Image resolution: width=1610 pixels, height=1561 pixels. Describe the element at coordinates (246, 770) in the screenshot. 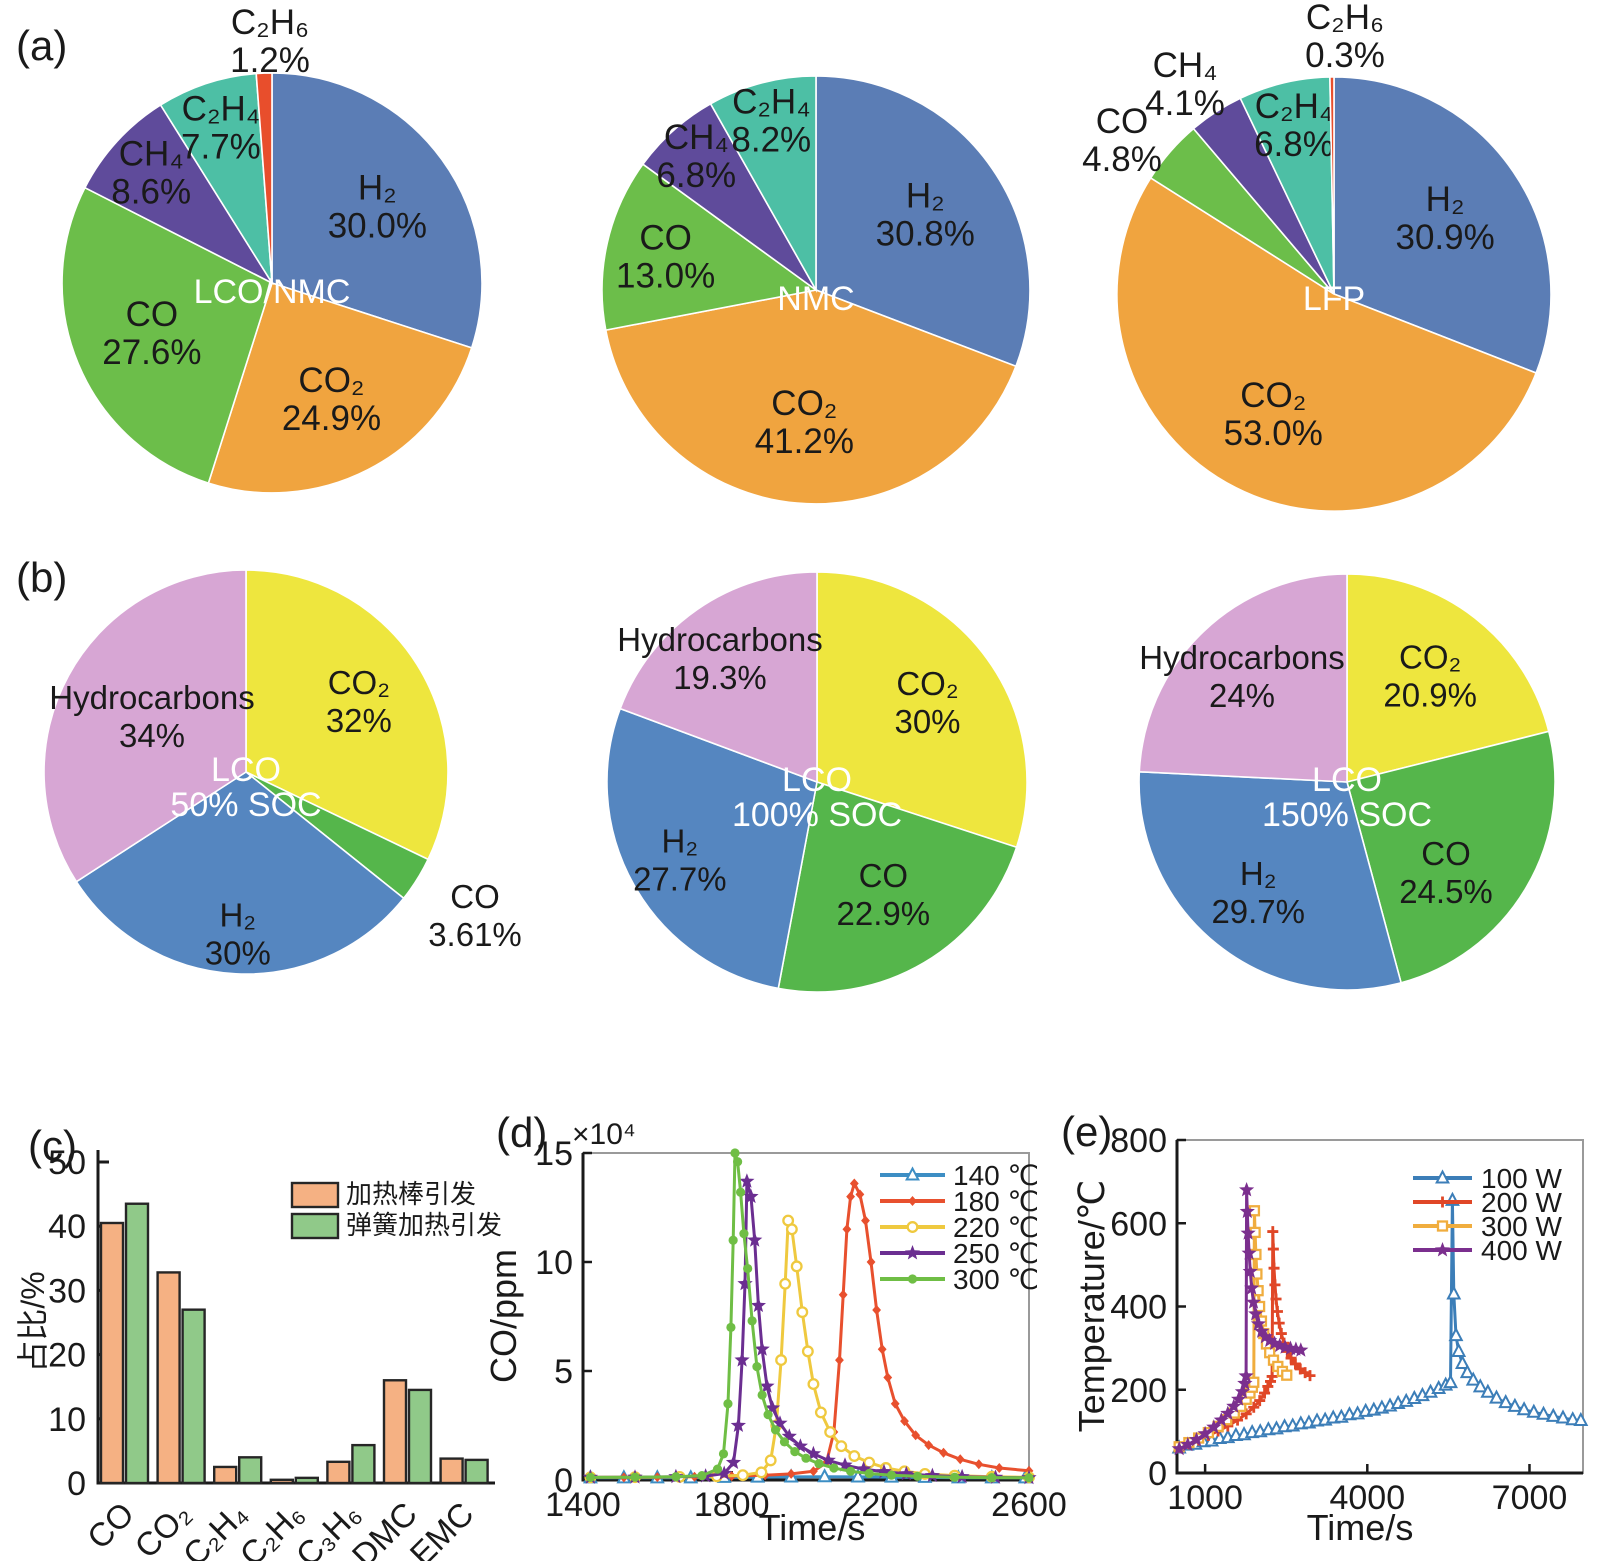

I see `pie-center-label: LCO` at that location.